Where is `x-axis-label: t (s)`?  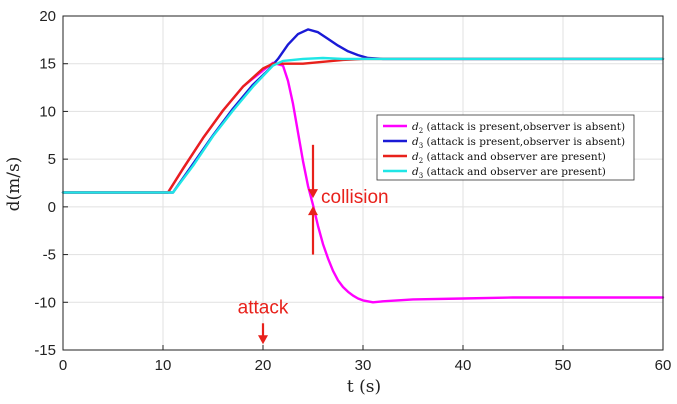 x-axis-label: t (s) is located at coordinates (364, 387).